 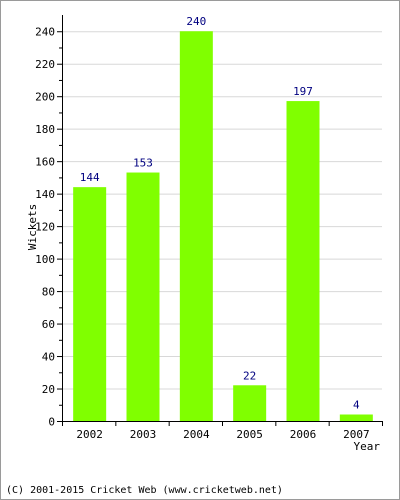 I want to click on data-label-2003: 153, so click(x=143, y=163).